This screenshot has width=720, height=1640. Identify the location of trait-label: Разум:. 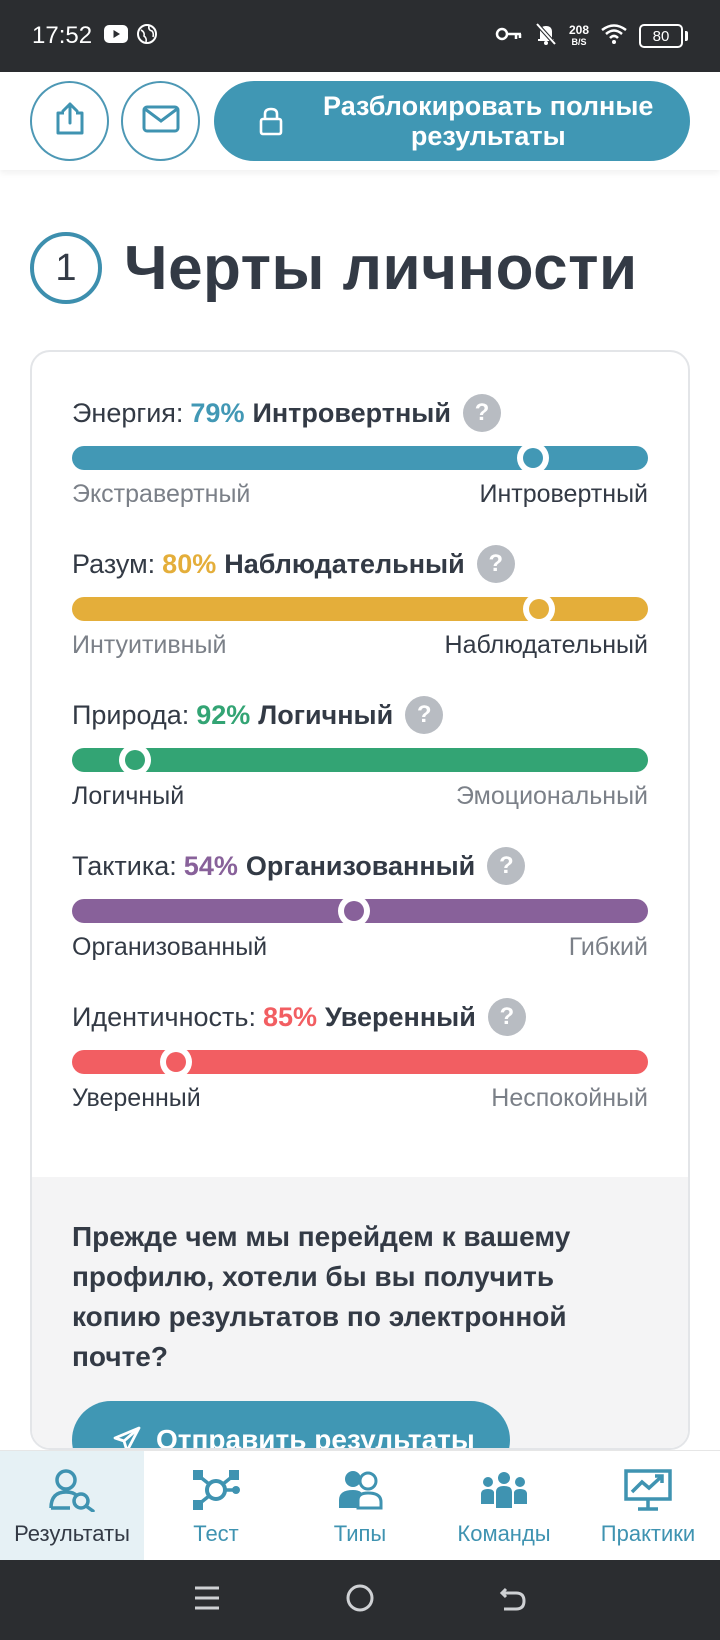
(114, 563).